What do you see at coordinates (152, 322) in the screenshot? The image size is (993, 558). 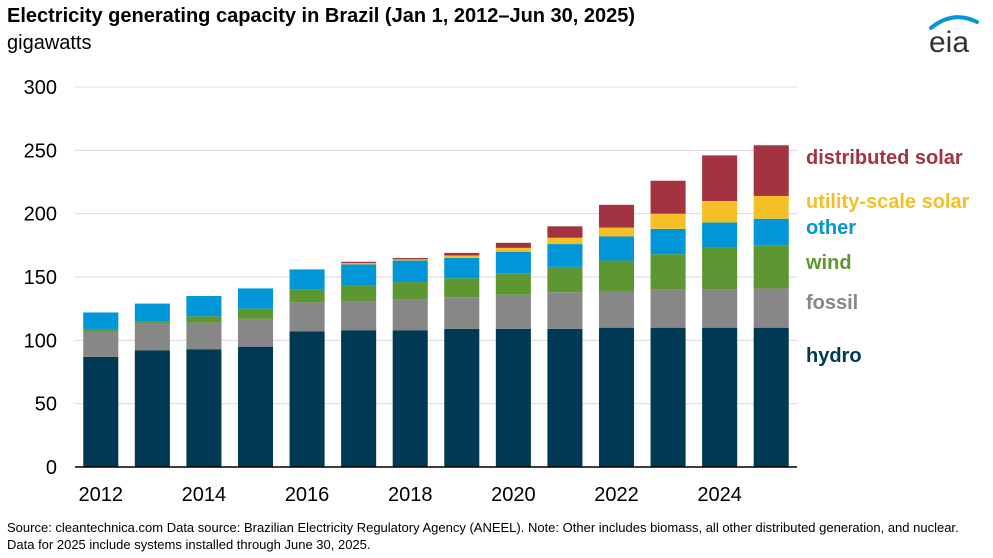 I see `bar-wind-2013` at bounding box center [152, 322].